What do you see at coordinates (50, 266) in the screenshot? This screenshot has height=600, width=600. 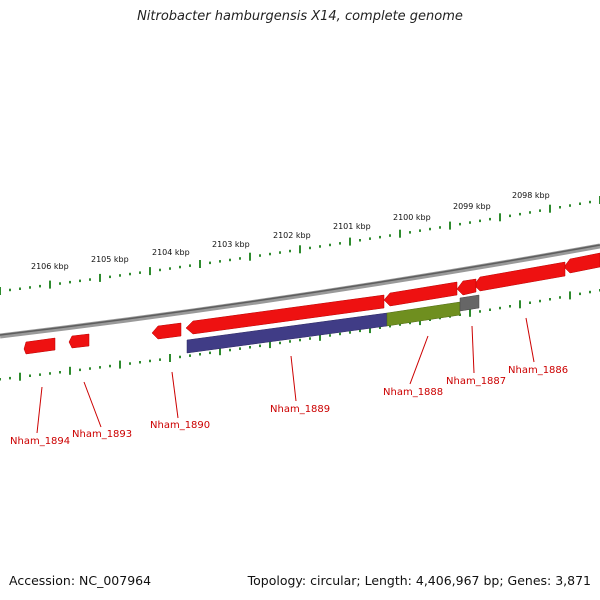 I see `kbp-label: 2106 kbp` at bounding box center [50, 266].